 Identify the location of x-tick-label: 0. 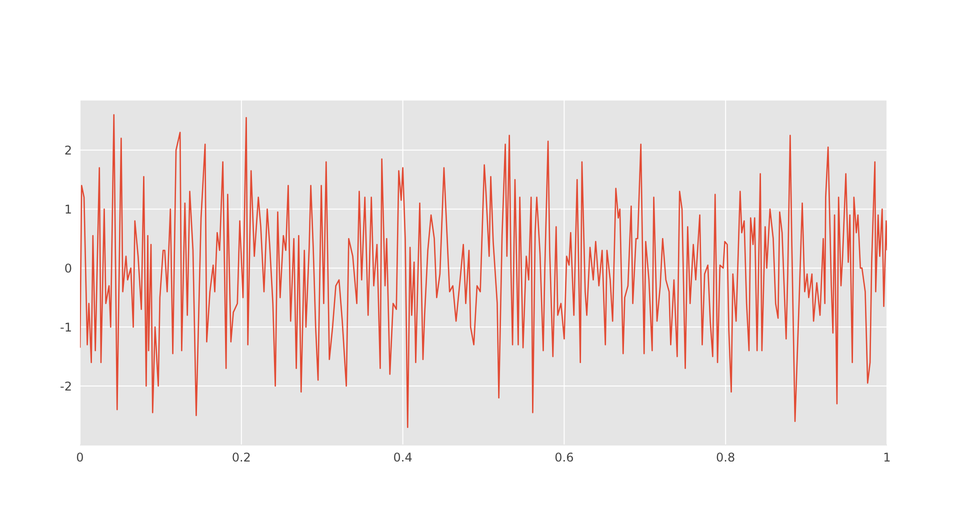
(80, 457).